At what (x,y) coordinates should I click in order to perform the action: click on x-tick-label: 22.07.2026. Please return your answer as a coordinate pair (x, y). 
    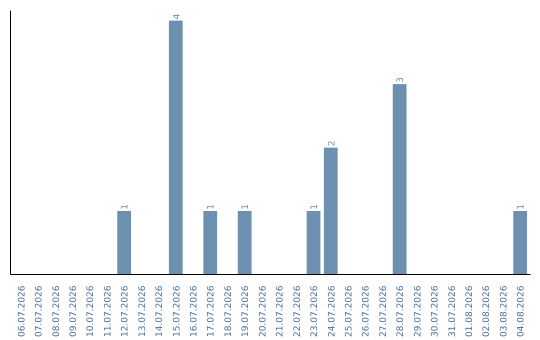
    Looking at the image, I should click on (297, 311).